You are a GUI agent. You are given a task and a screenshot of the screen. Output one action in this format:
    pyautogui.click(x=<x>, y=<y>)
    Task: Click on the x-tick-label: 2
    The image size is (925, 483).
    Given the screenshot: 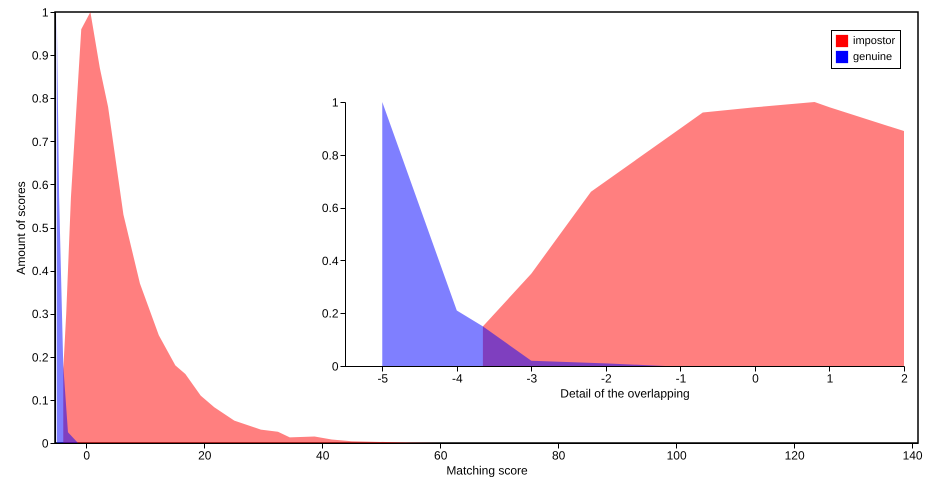 What is the action you would take?
    pyautogui.click(x=904, y=379)
    